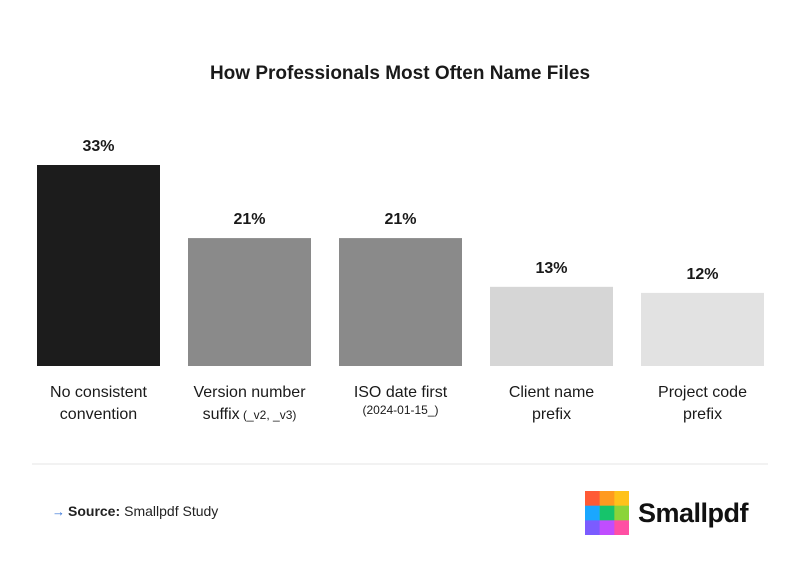 The width and height of the screenshot is (800, 564). Describe the element at coordinates (702, 274) in the screenshot. I see `value-label-5: 12%` at that location.